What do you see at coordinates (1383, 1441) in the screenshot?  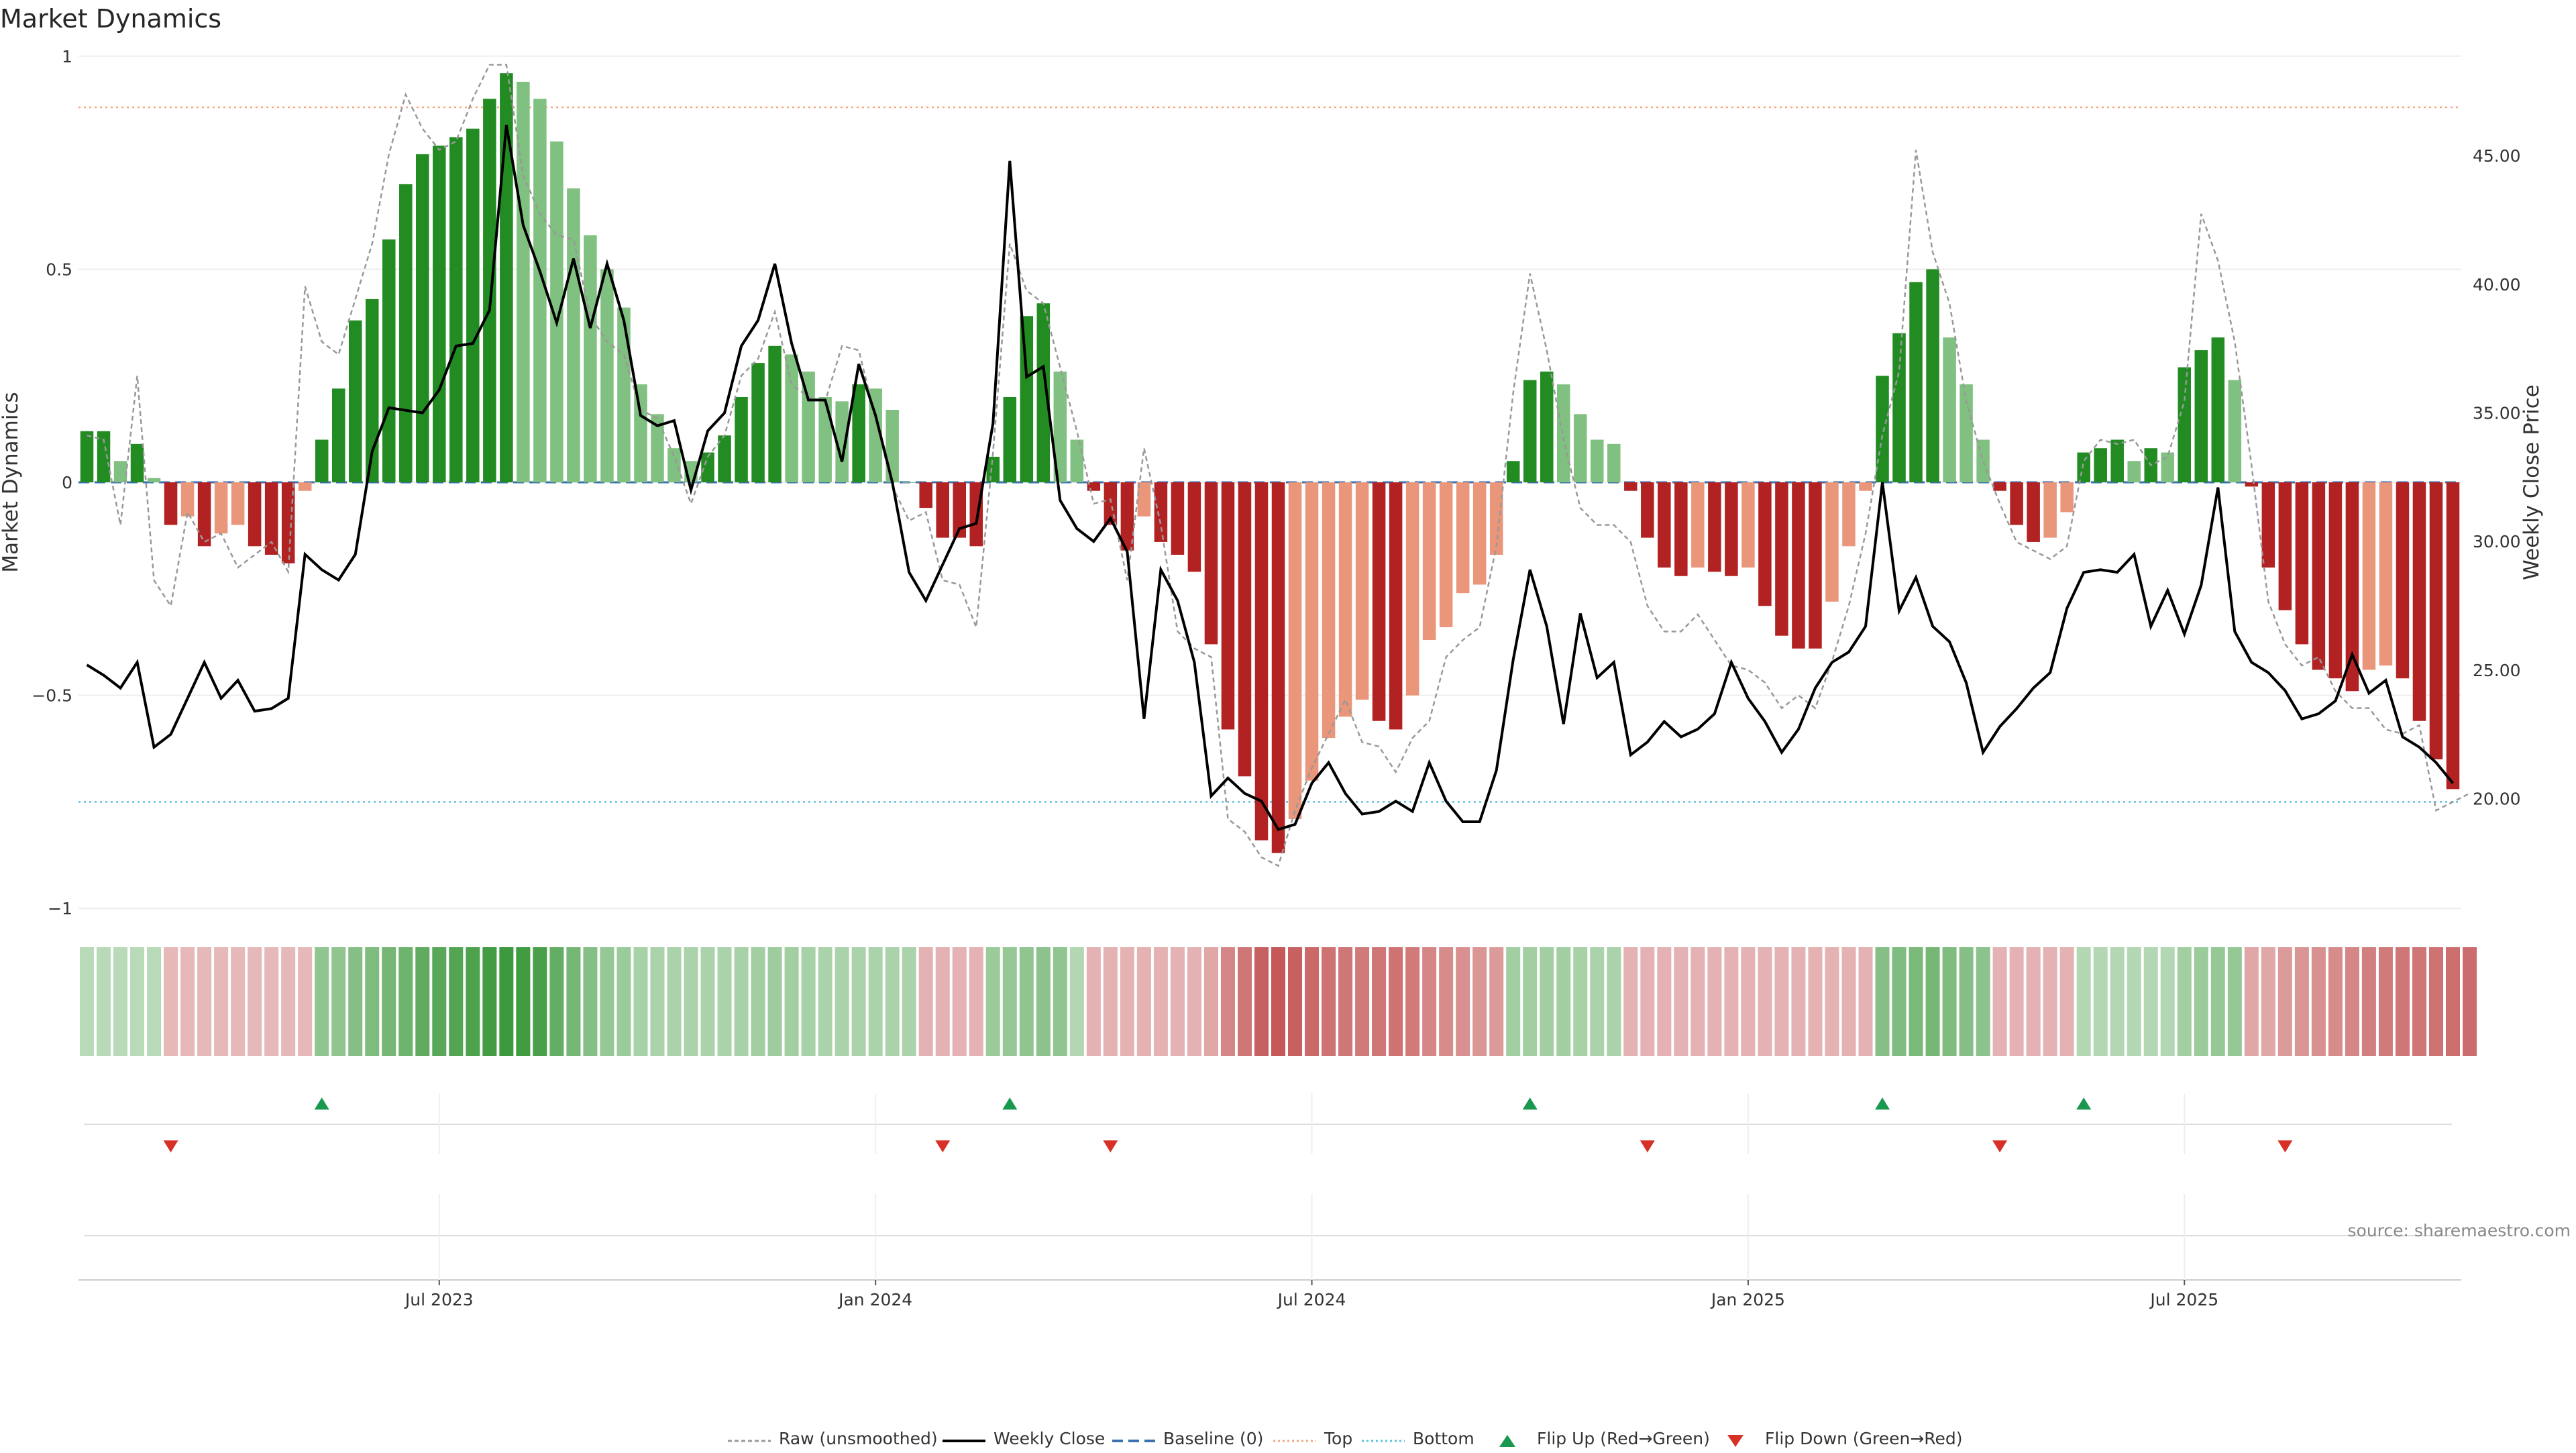 I see `bottom-line-swatch` at bounding box center [1383, 1441].